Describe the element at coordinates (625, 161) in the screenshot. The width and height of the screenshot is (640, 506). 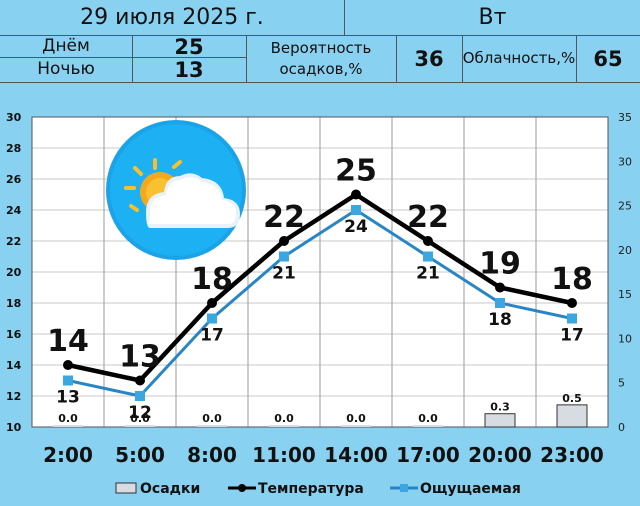
I see `y-tick-label-right: 30` at that location.